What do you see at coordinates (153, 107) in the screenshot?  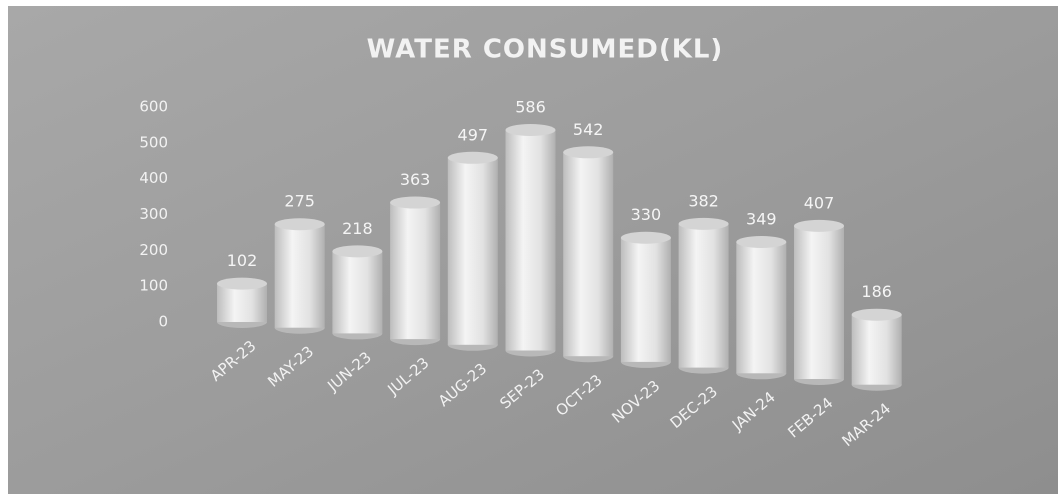 I see `y-tick-label: 600` at bounding box center [153, 107].